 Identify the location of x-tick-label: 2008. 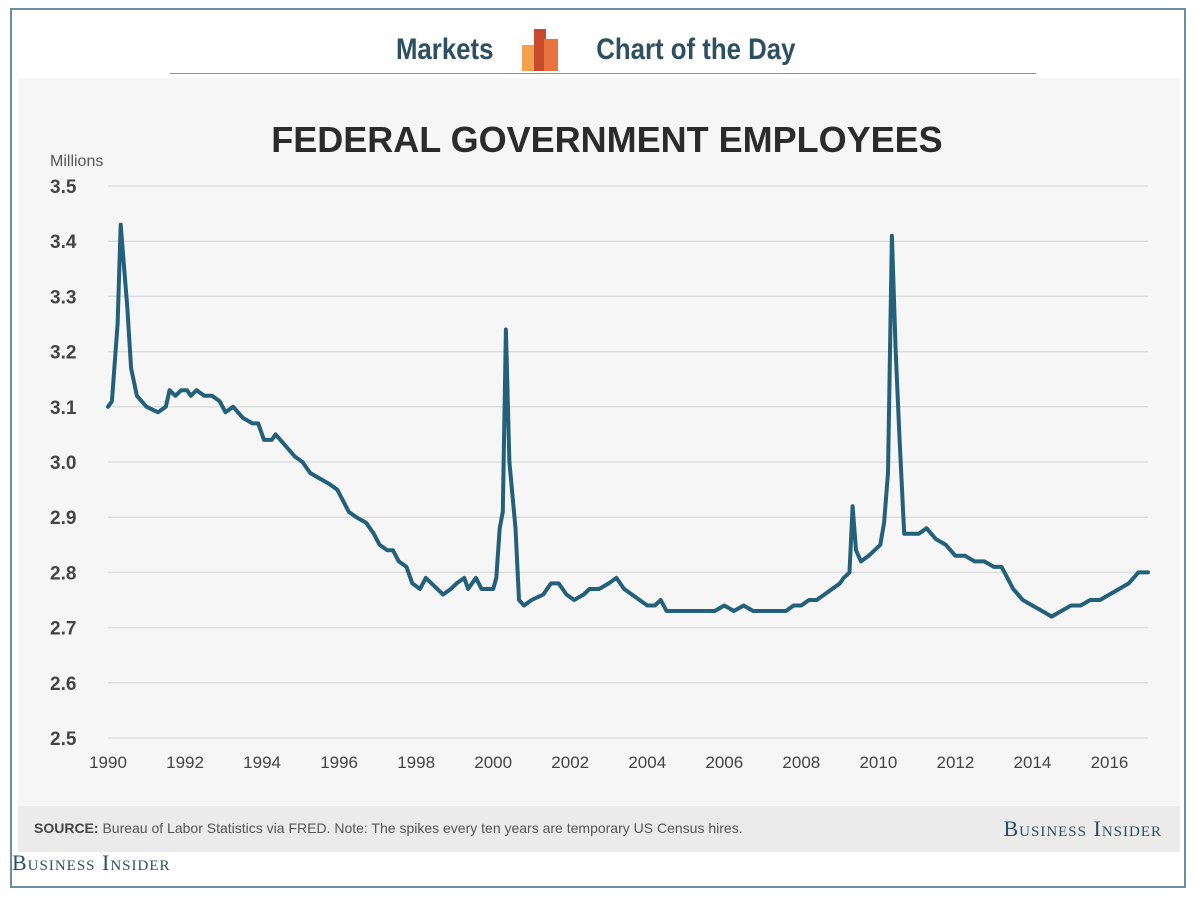
(801, 762).